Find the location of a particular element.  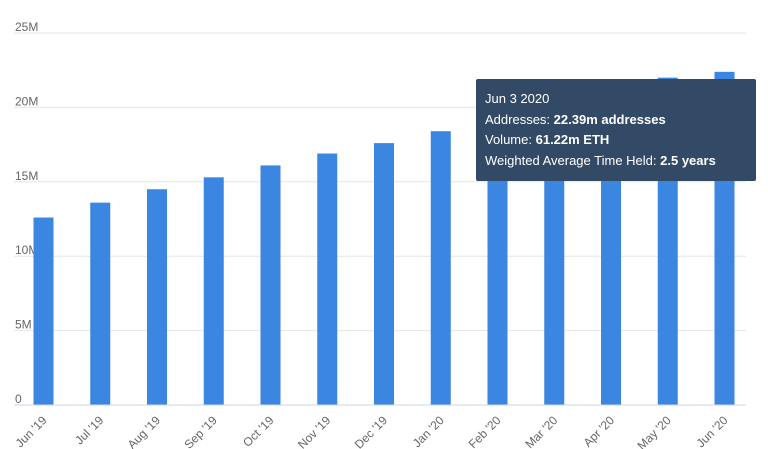

x-tick-label: Jul '19 is located at coordinates (89, 430).